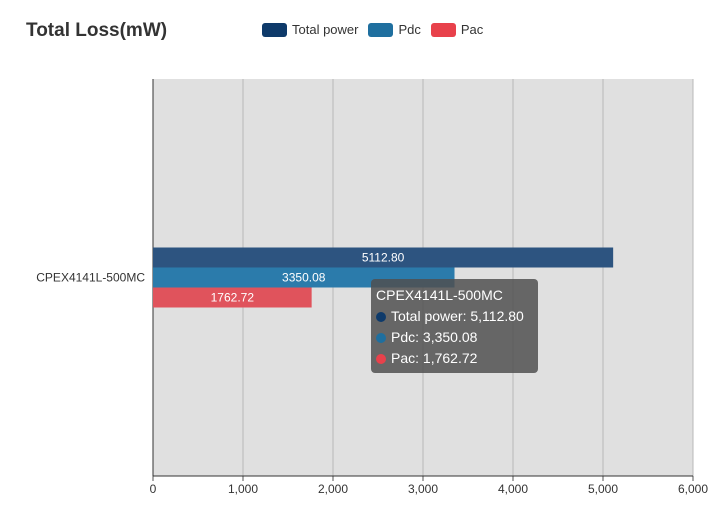  I want to click on tooltip-row-total-power: Total power: 5,112.80, so click(454, 316).